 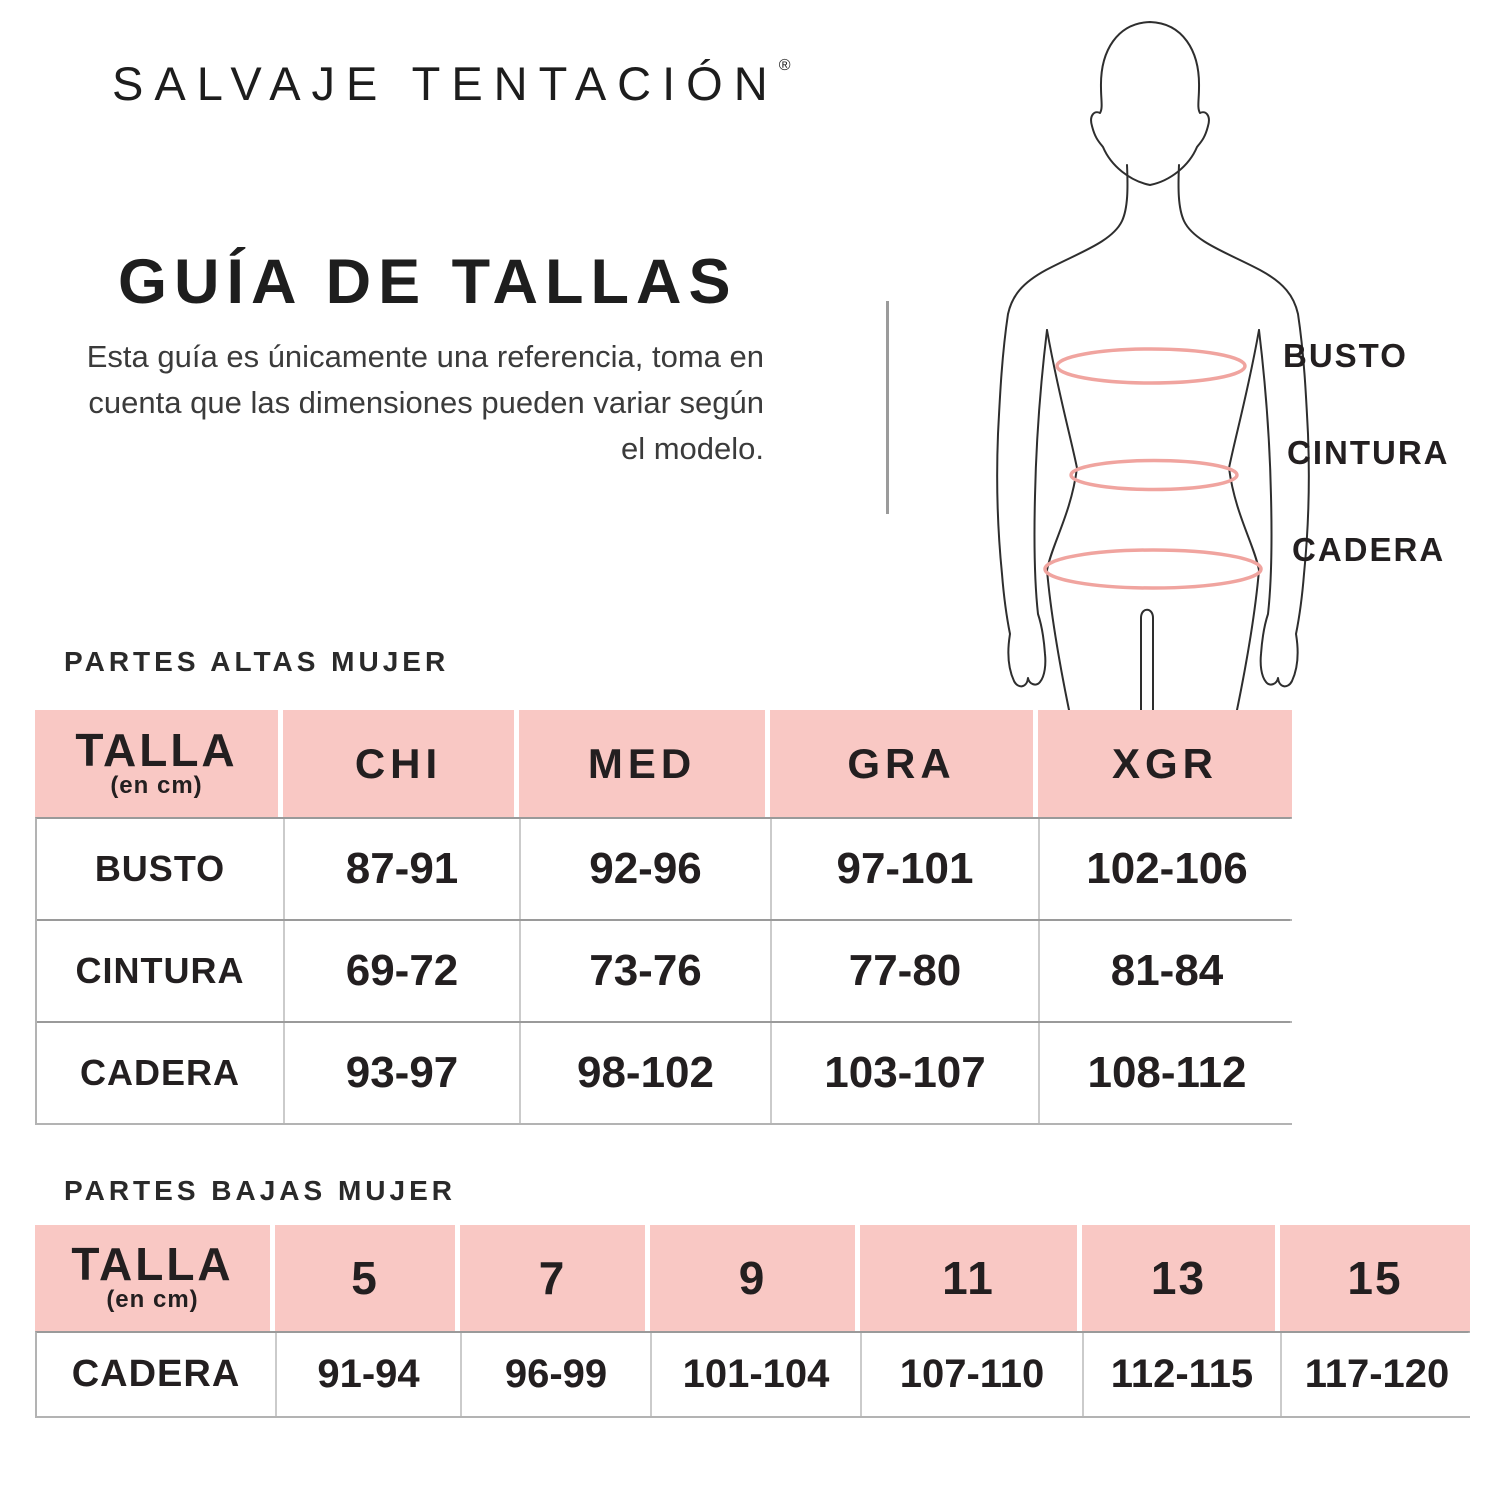 I want to click on table-cell: 97-101, so click(x=906, y=869).